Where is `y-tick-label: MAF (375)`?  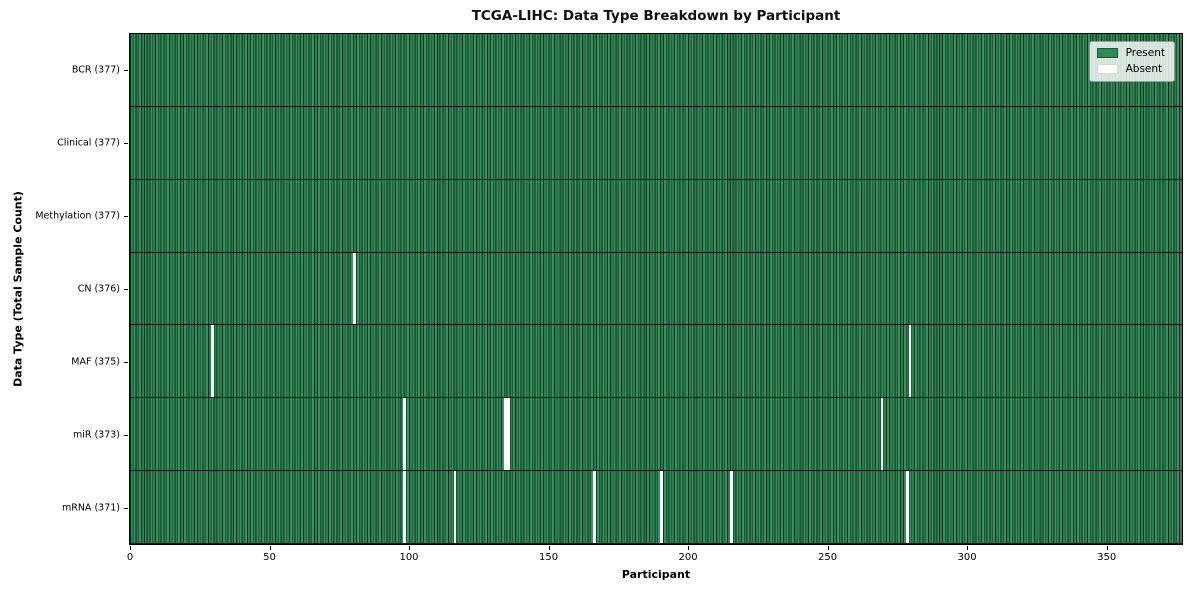
y-tick-label: MAF (375) is located at coordinates (95, 362).